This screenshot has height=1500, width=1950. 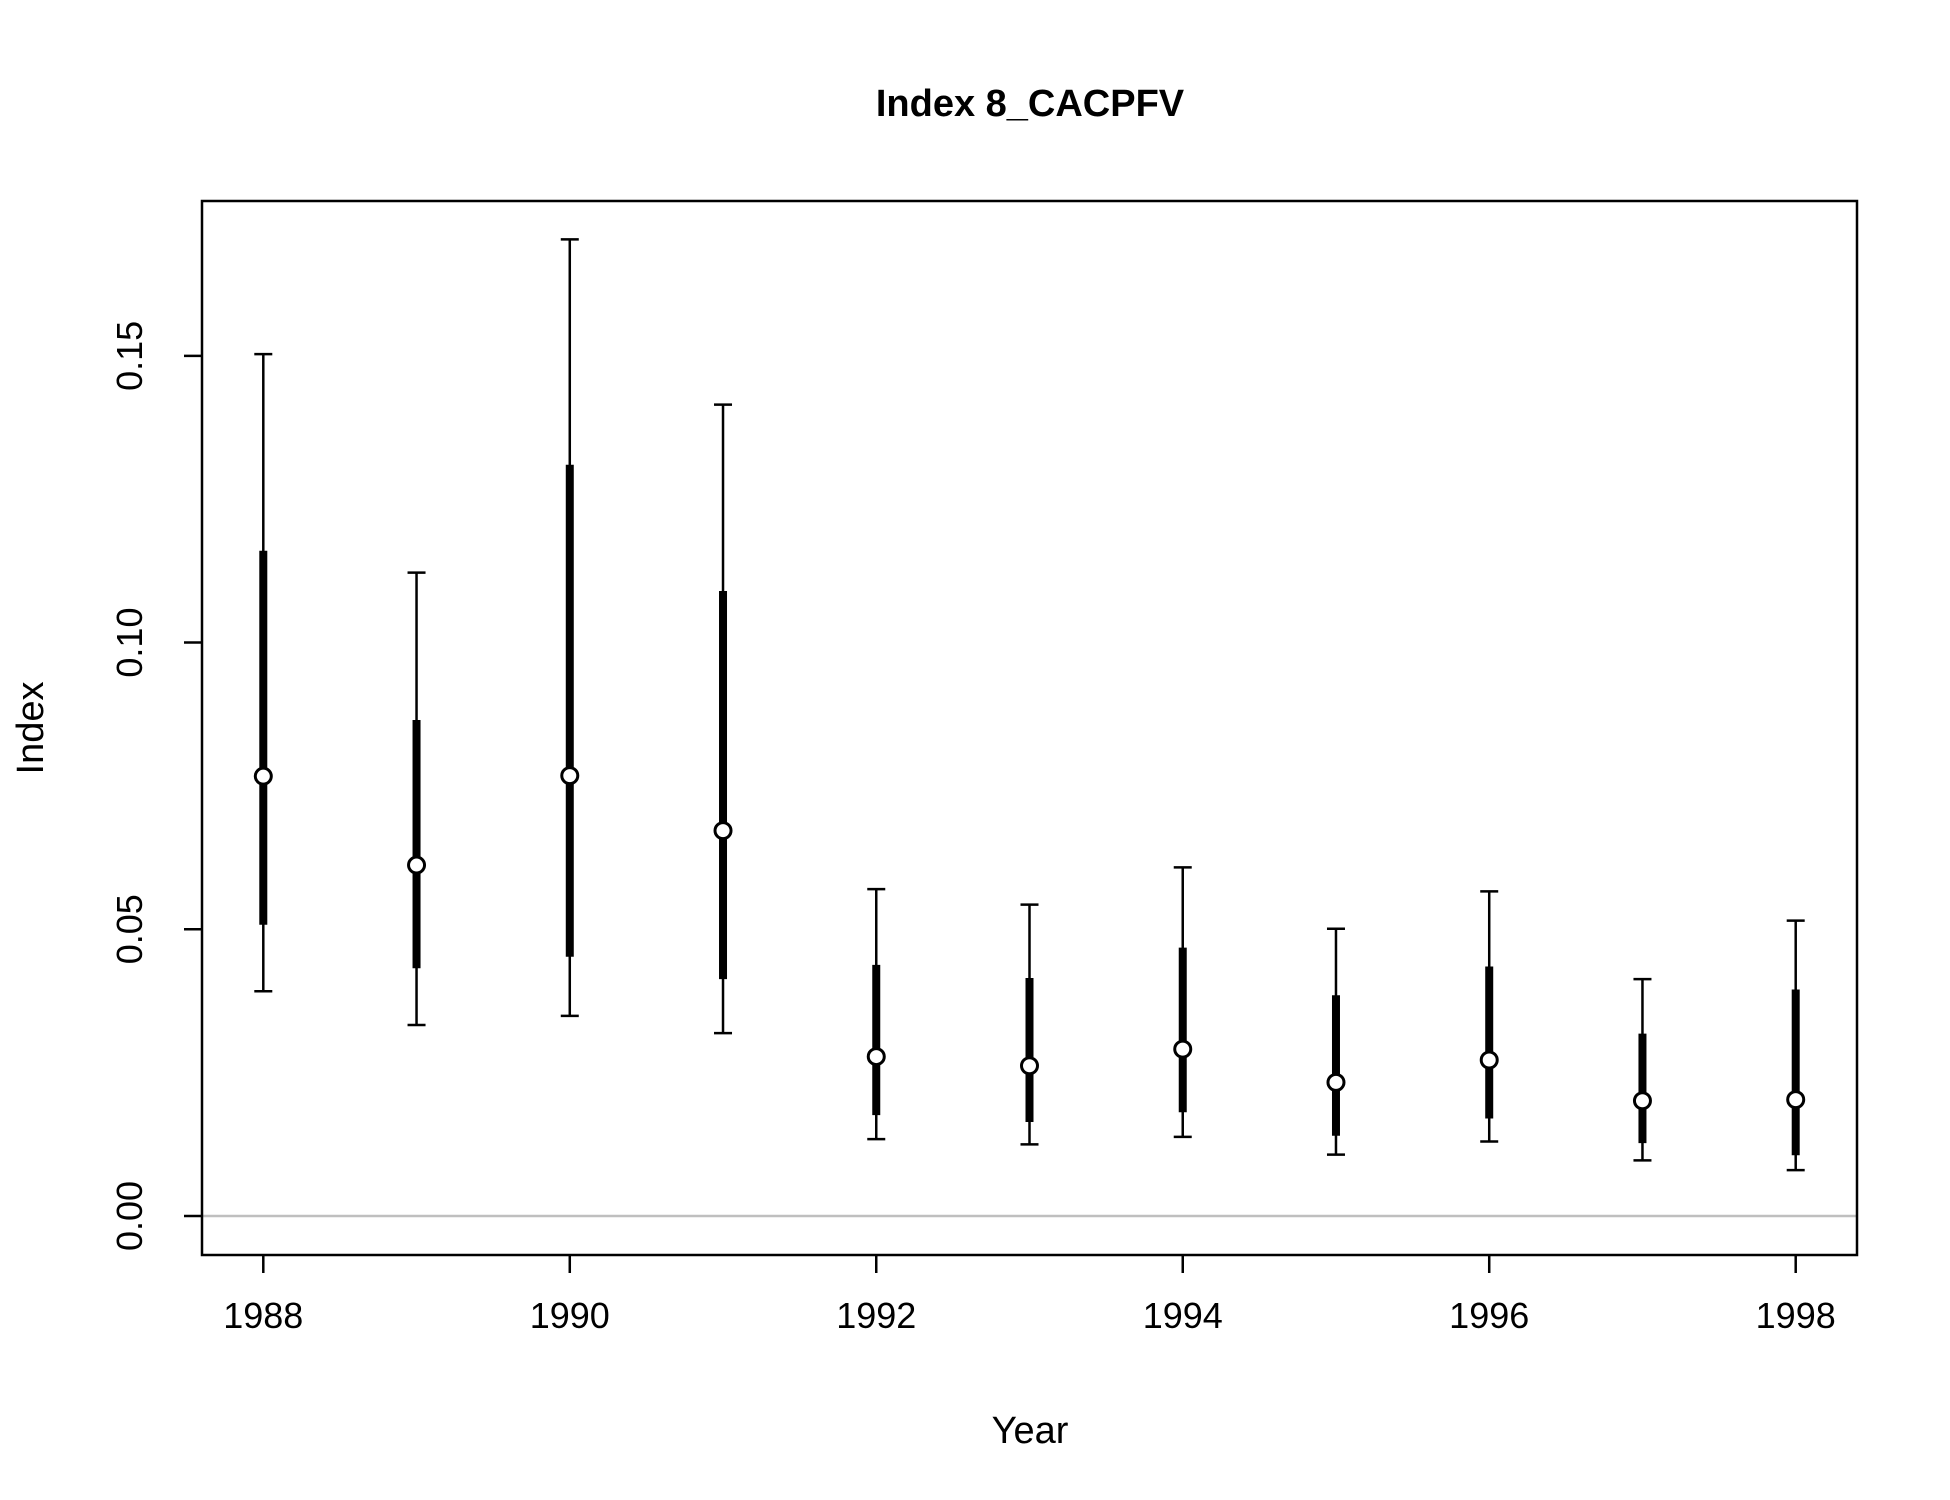 I want to click on x-tick-label: 1994, so click(x=1183, y=1315).